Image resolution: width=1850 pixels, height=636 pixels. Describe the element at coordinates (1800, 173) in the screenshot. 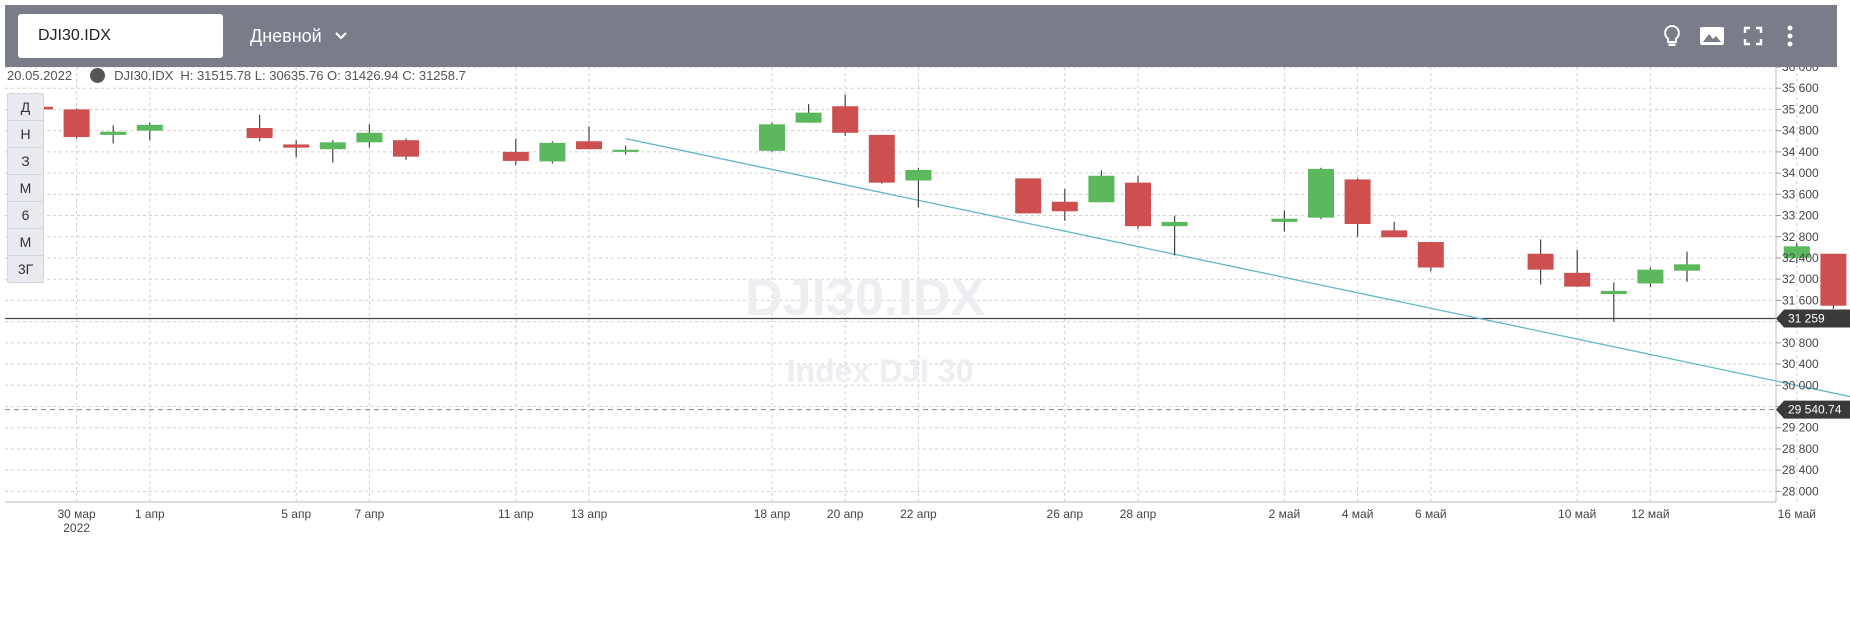

I see `y-tick-label: 34 000` at that location.